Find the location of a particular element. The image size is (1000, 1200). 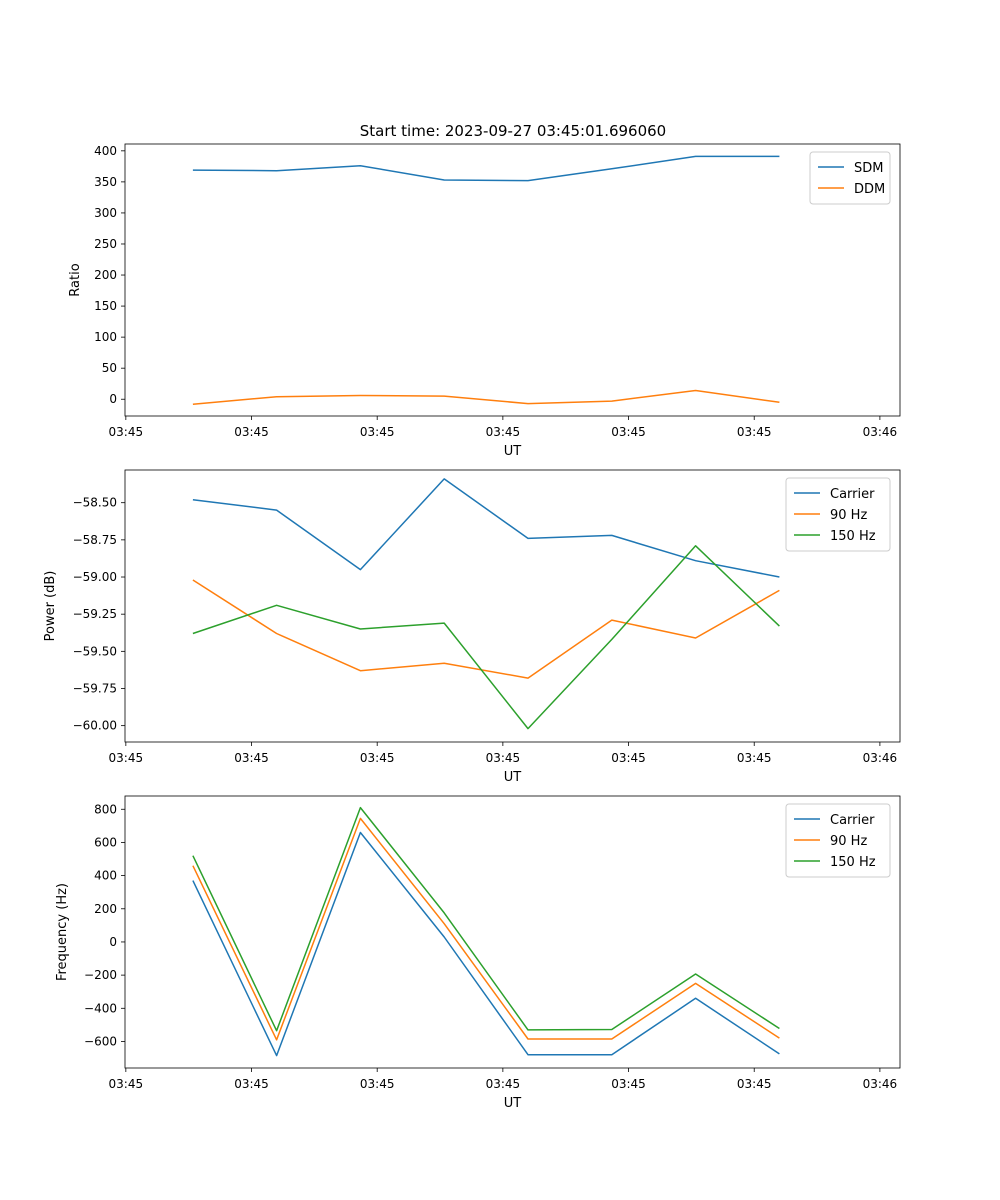

y-tick-label: 150 is located at coordinates (105, 306).